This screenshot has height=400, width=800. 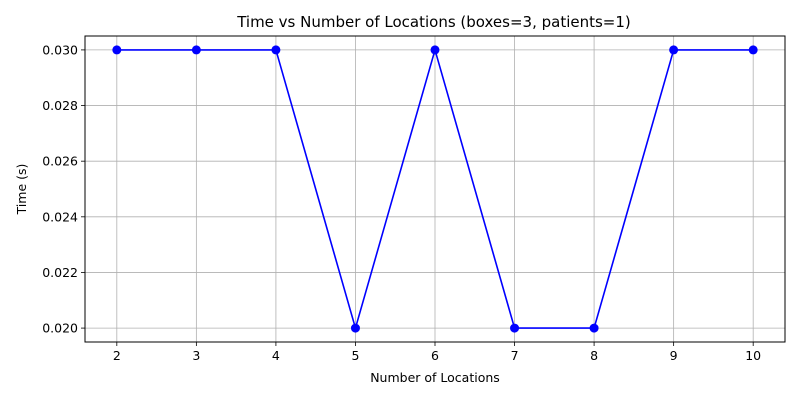 I want to click on x-tick-label: 4, so click(x=276, y=355).